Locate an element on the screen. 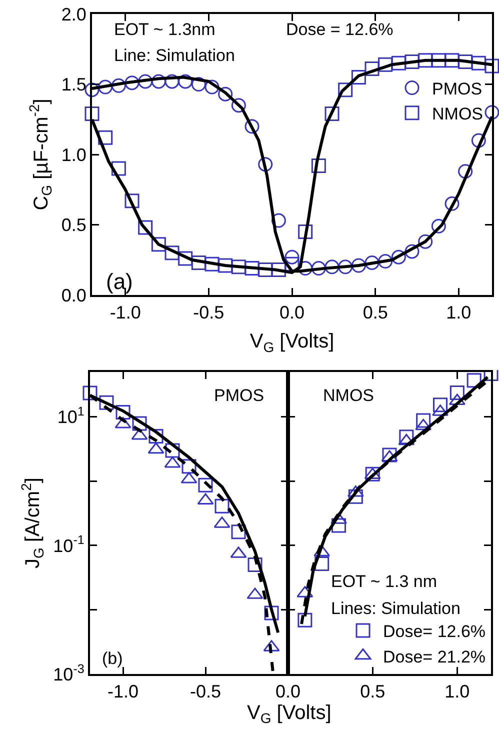 This screenshot has height=738, width=499. x-tick-label: 0.5 is located at coordinates (373, 692).